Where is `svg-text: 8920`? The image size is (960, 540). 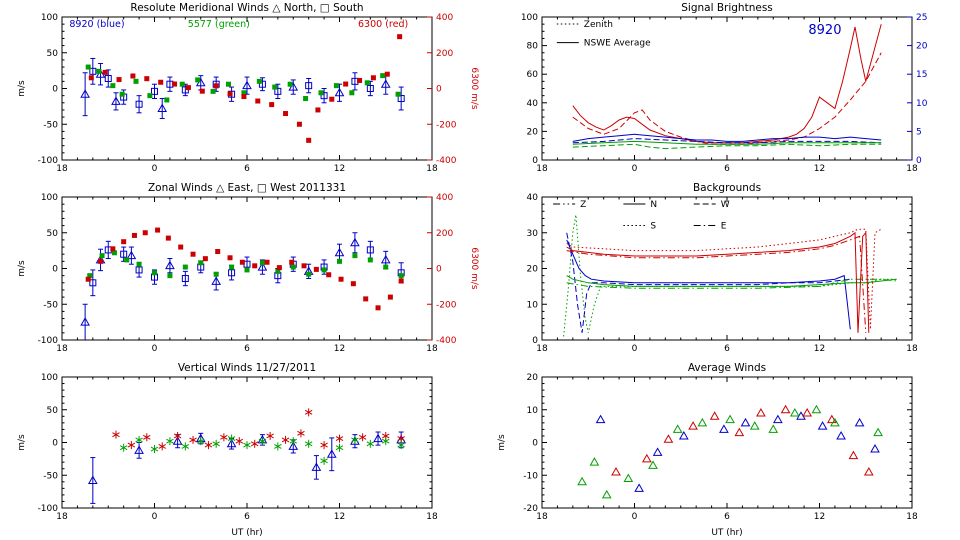
svg-text: 8920 is located at coordinates (824, 30).